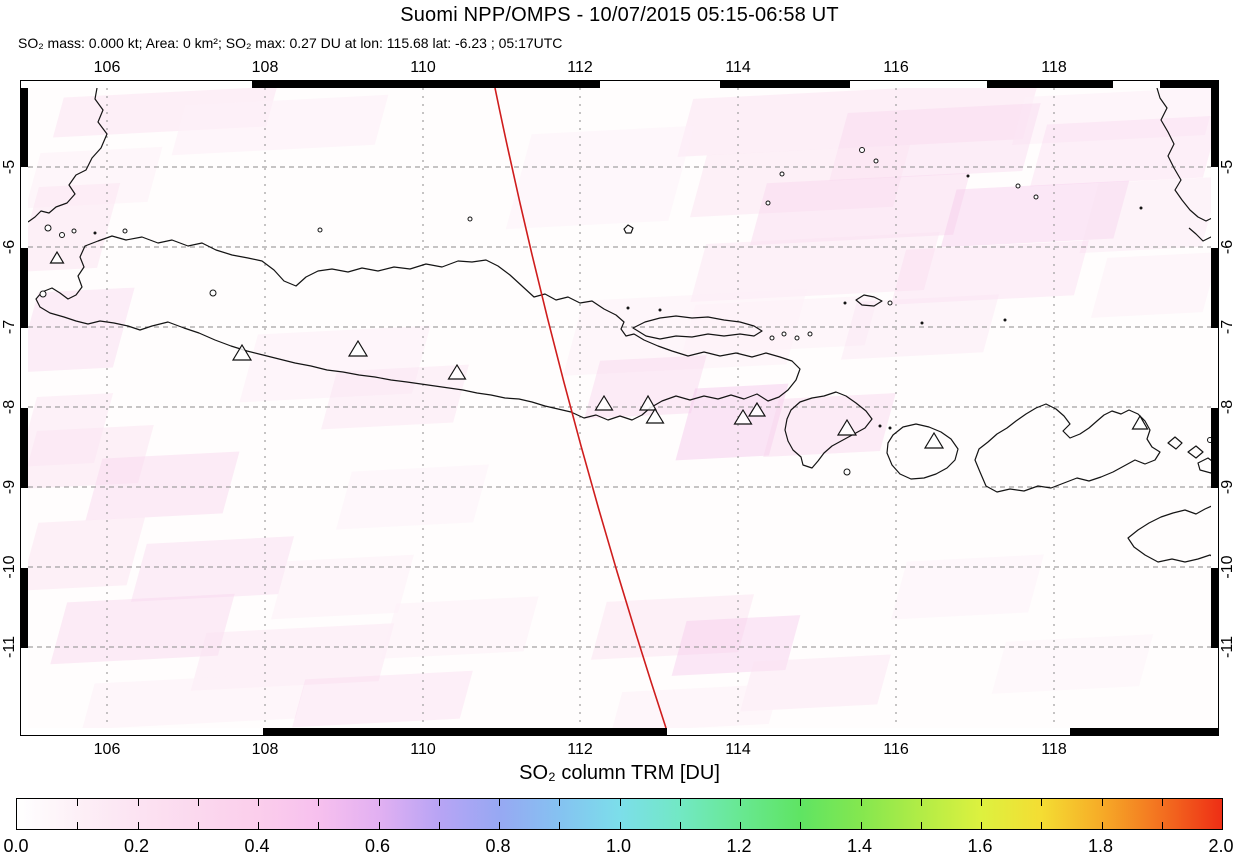 The image size is (1239, 855). What do you see at coordinates (628, 229) in the screenshot?
I see `island-bawean` at bounding box center [628, 229].